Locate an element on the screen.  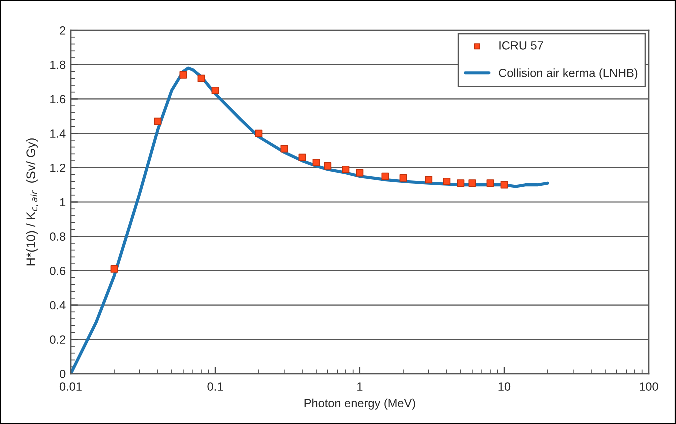
x-tick-label: 10 is located at coordinates (504, 386).